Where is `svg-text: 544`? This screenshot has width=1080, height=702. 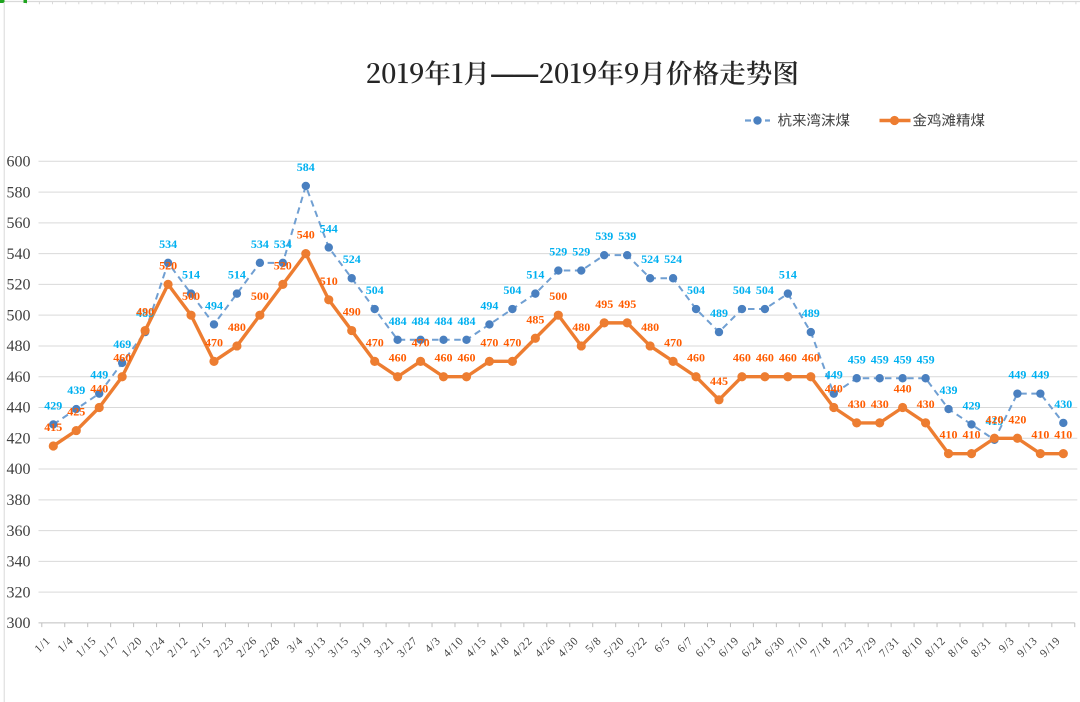 svg-text: 544 is located at coordinates (329, 229).